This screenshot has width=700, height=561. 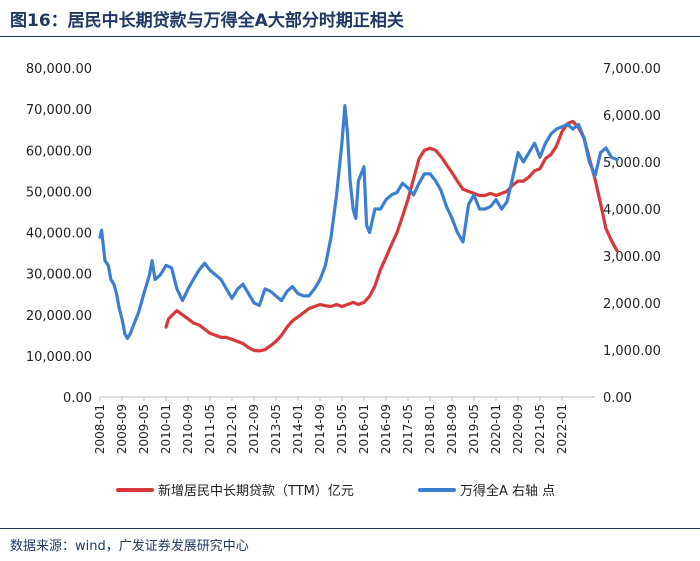 What do you see at coordinates (59, 357) in the screenshot?
I see `left-tick-label: 10,000.00` at bounding box center [59, 357].